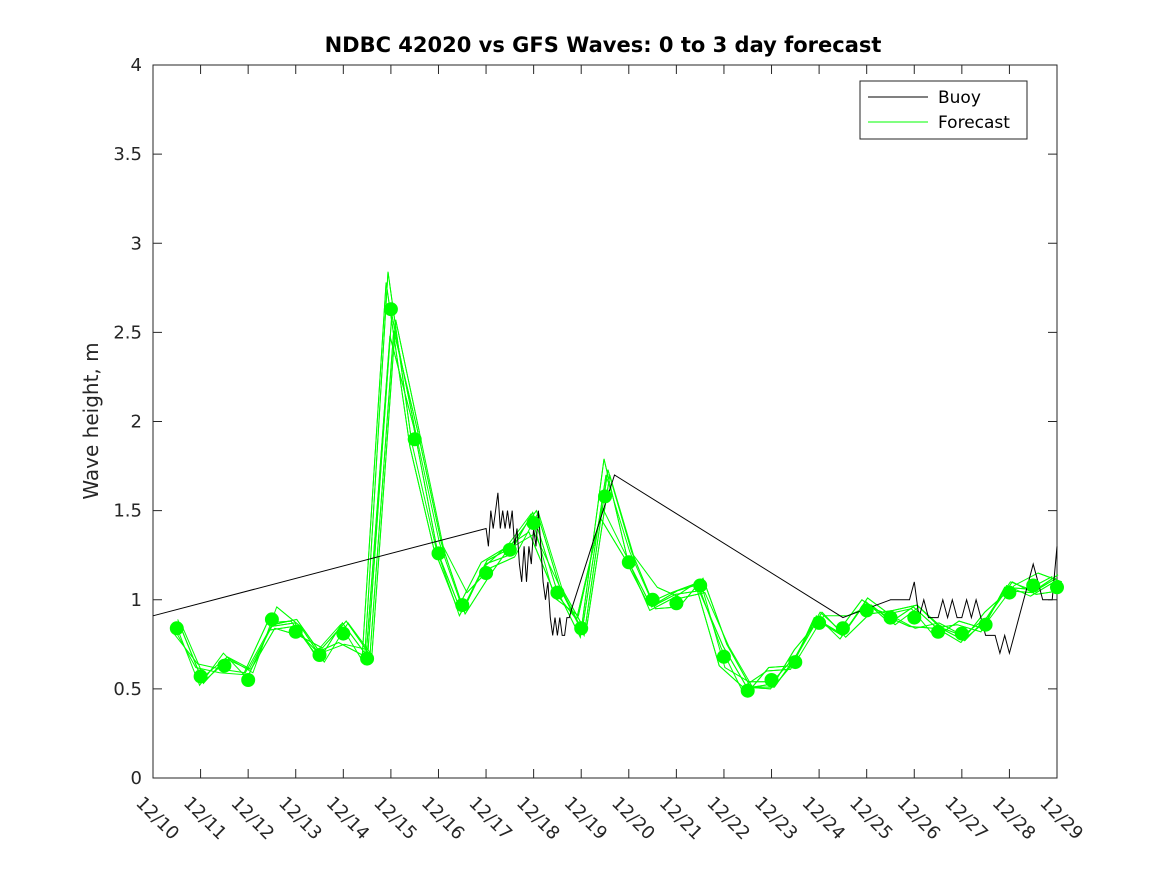 The width and height of the screenshot is (1167, 875). Describe the element at coordinates (127, 511) in the screenshot. I see `y-tick-label: 1.5` at that location.